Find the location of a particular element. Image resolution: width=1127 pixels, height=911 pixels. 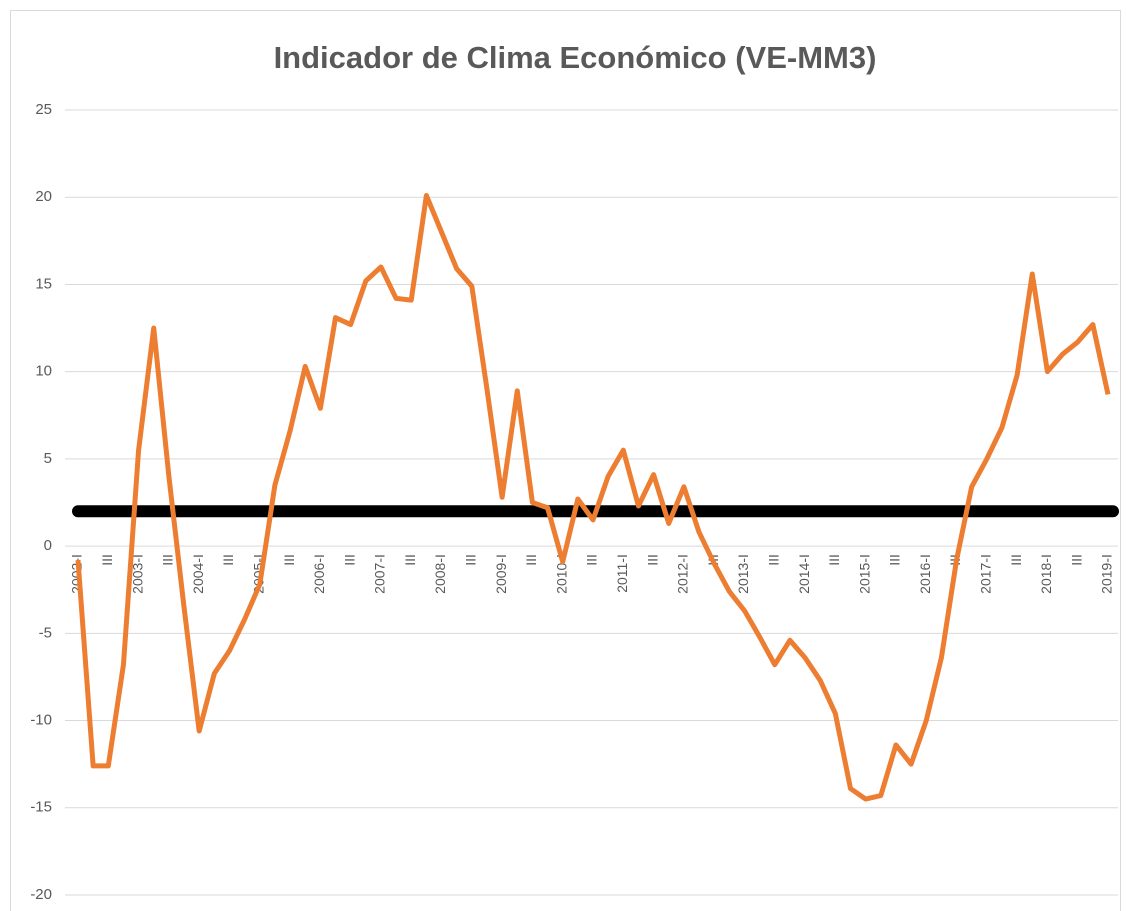

y-tick-label: 20 is located at coordinates (43, 196).